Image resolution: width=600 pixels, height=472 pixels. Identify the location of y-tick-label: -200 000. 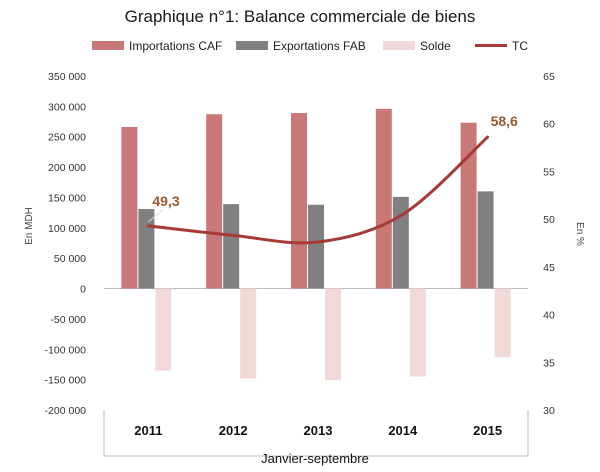
(66, 411).